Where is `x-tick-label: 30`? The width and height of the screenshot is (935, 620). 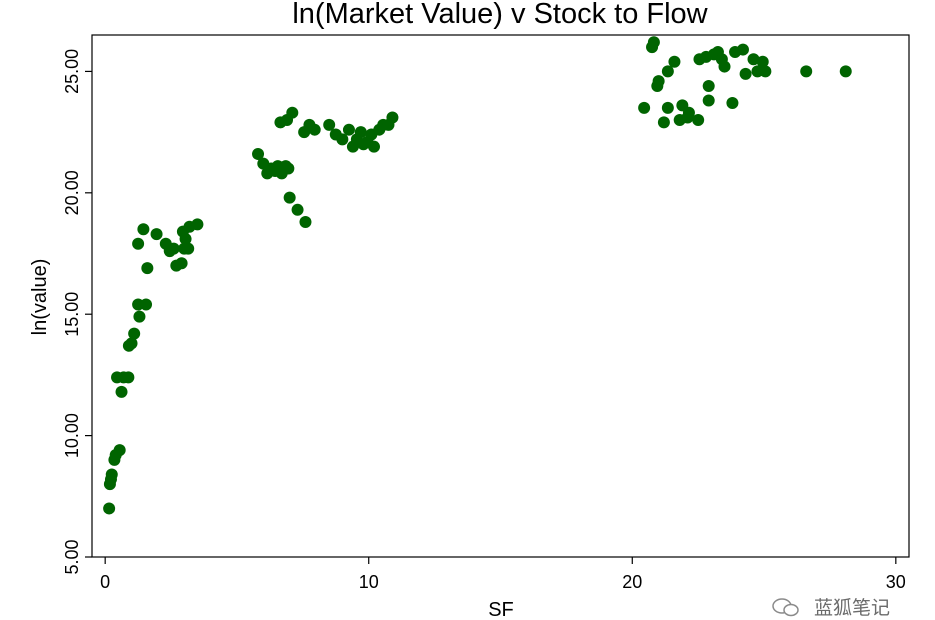
x-tick-label: 30 is located at coordinates (896, 582).